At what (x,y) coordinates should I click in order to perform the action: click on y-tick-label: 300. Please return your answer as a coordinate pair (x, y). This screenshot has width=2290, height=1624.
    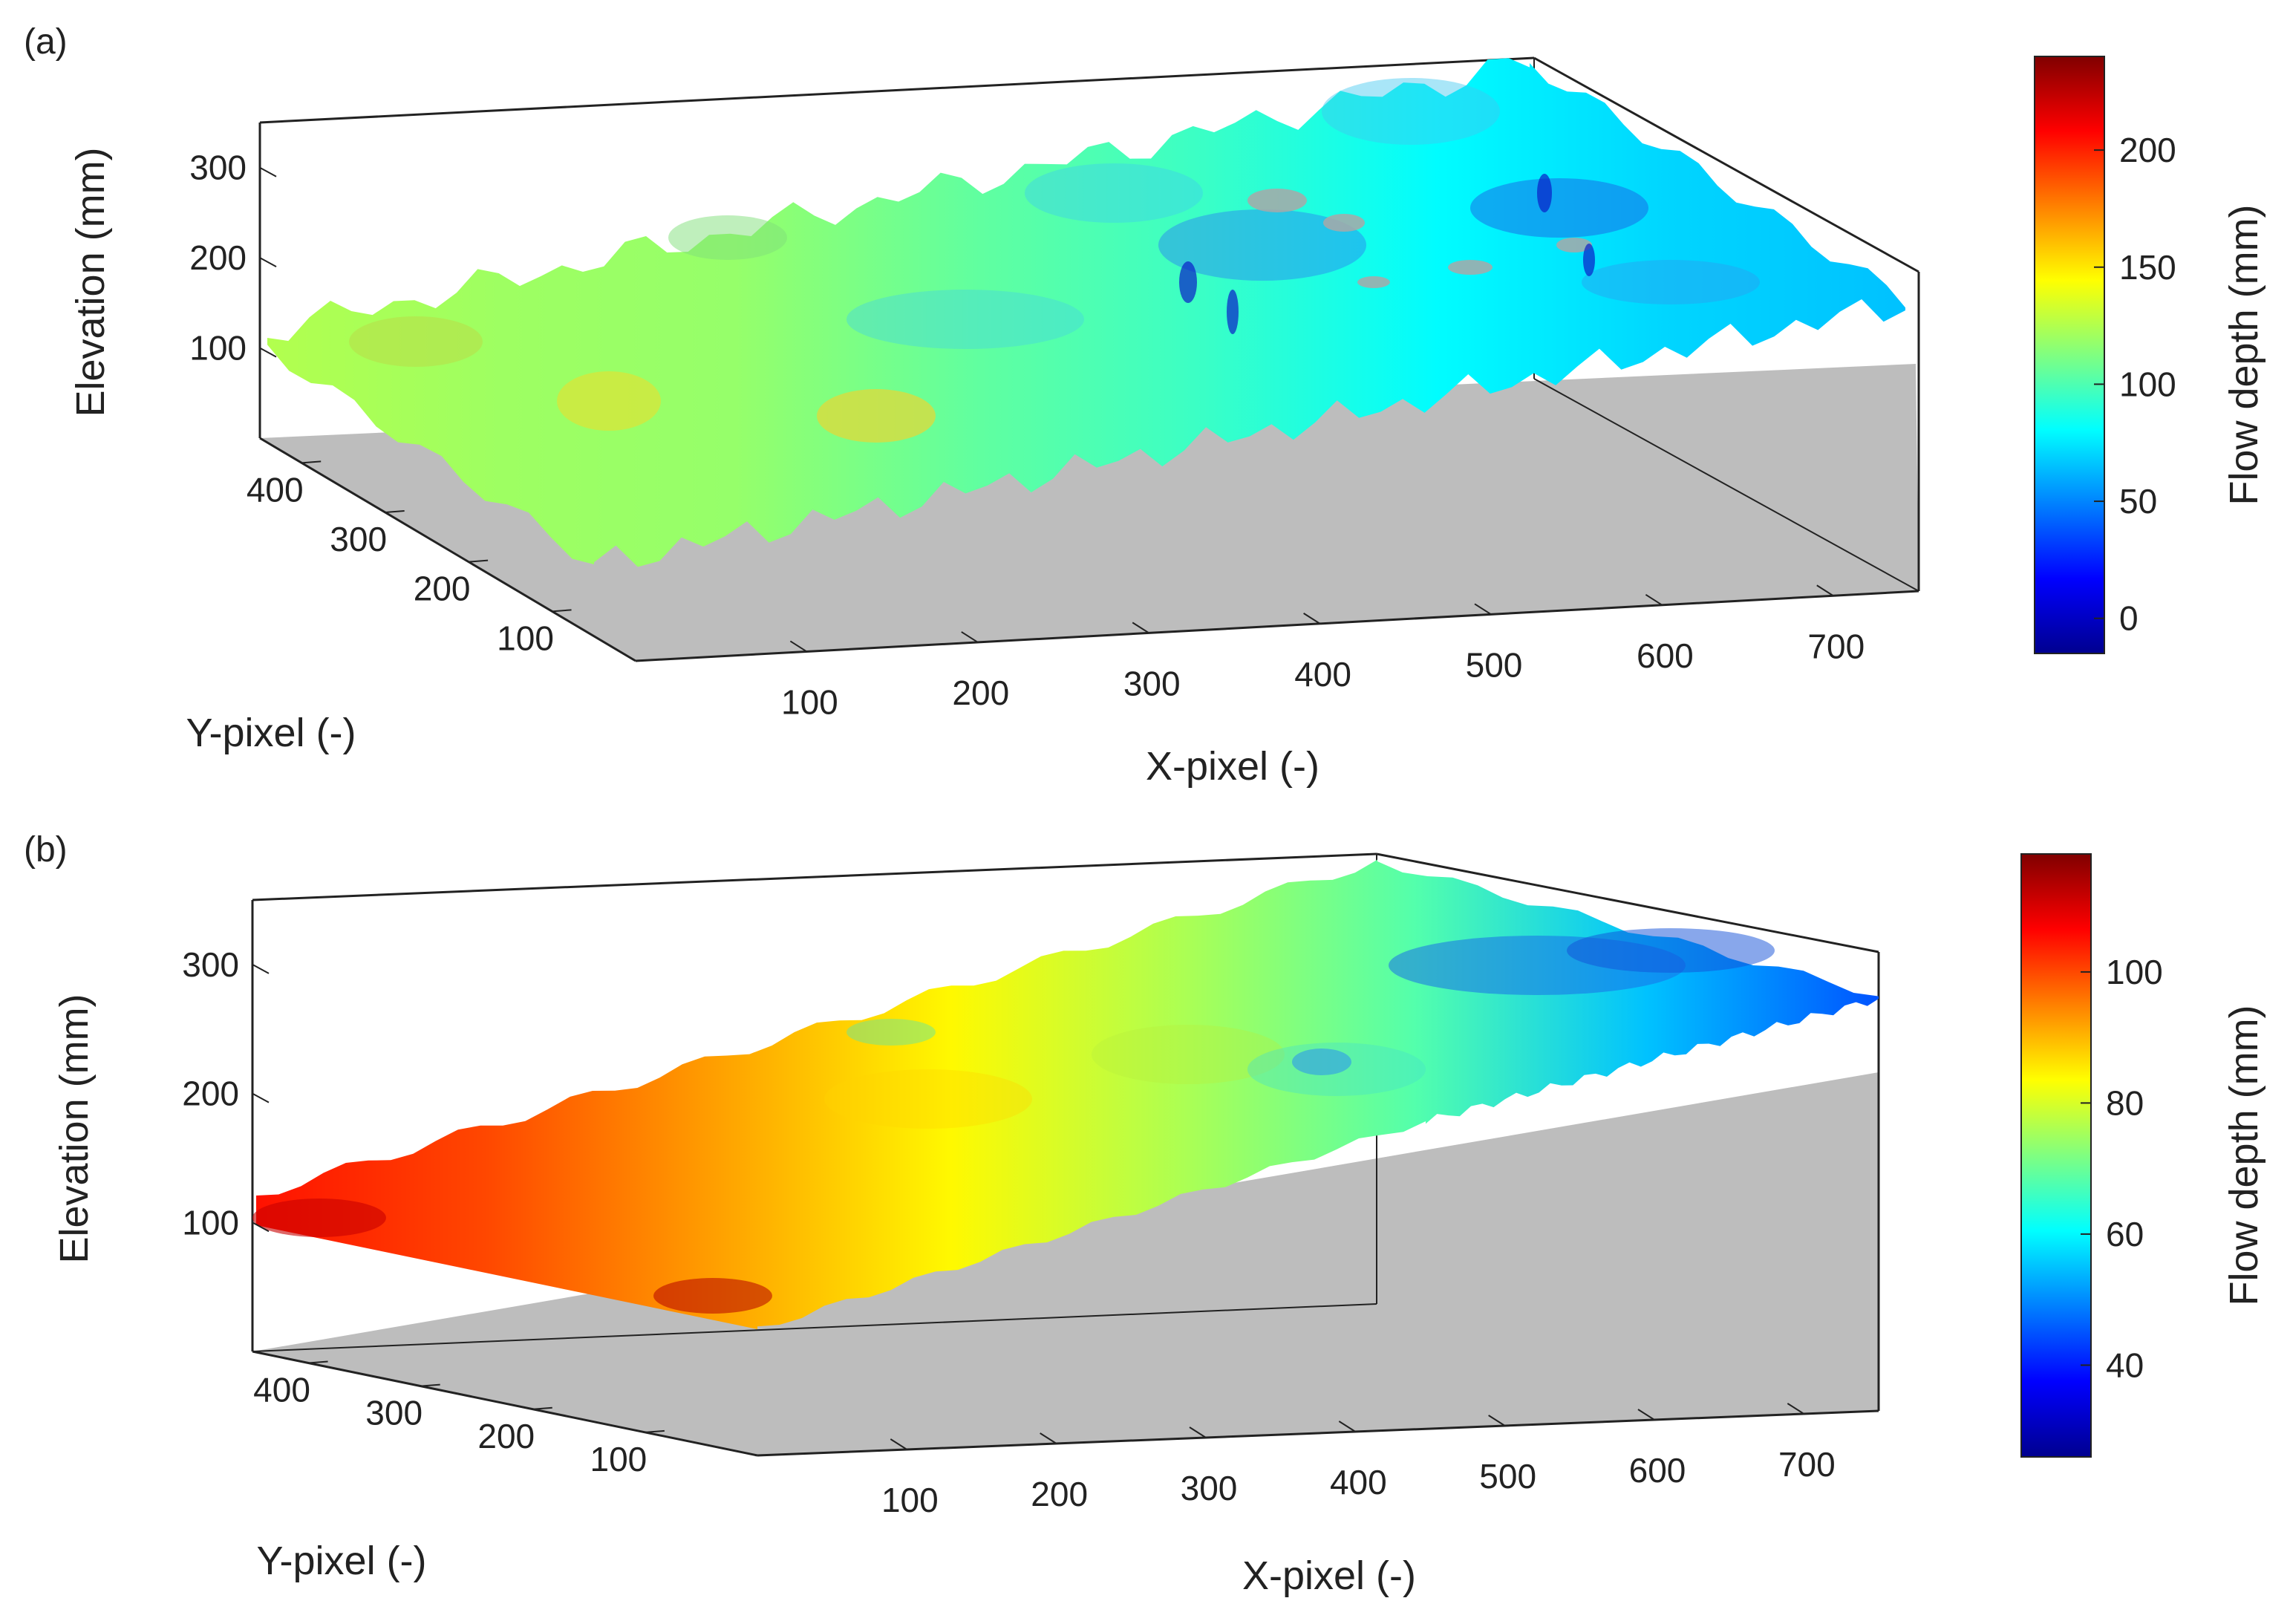
    Looking at the image, I should click on (358, 539).